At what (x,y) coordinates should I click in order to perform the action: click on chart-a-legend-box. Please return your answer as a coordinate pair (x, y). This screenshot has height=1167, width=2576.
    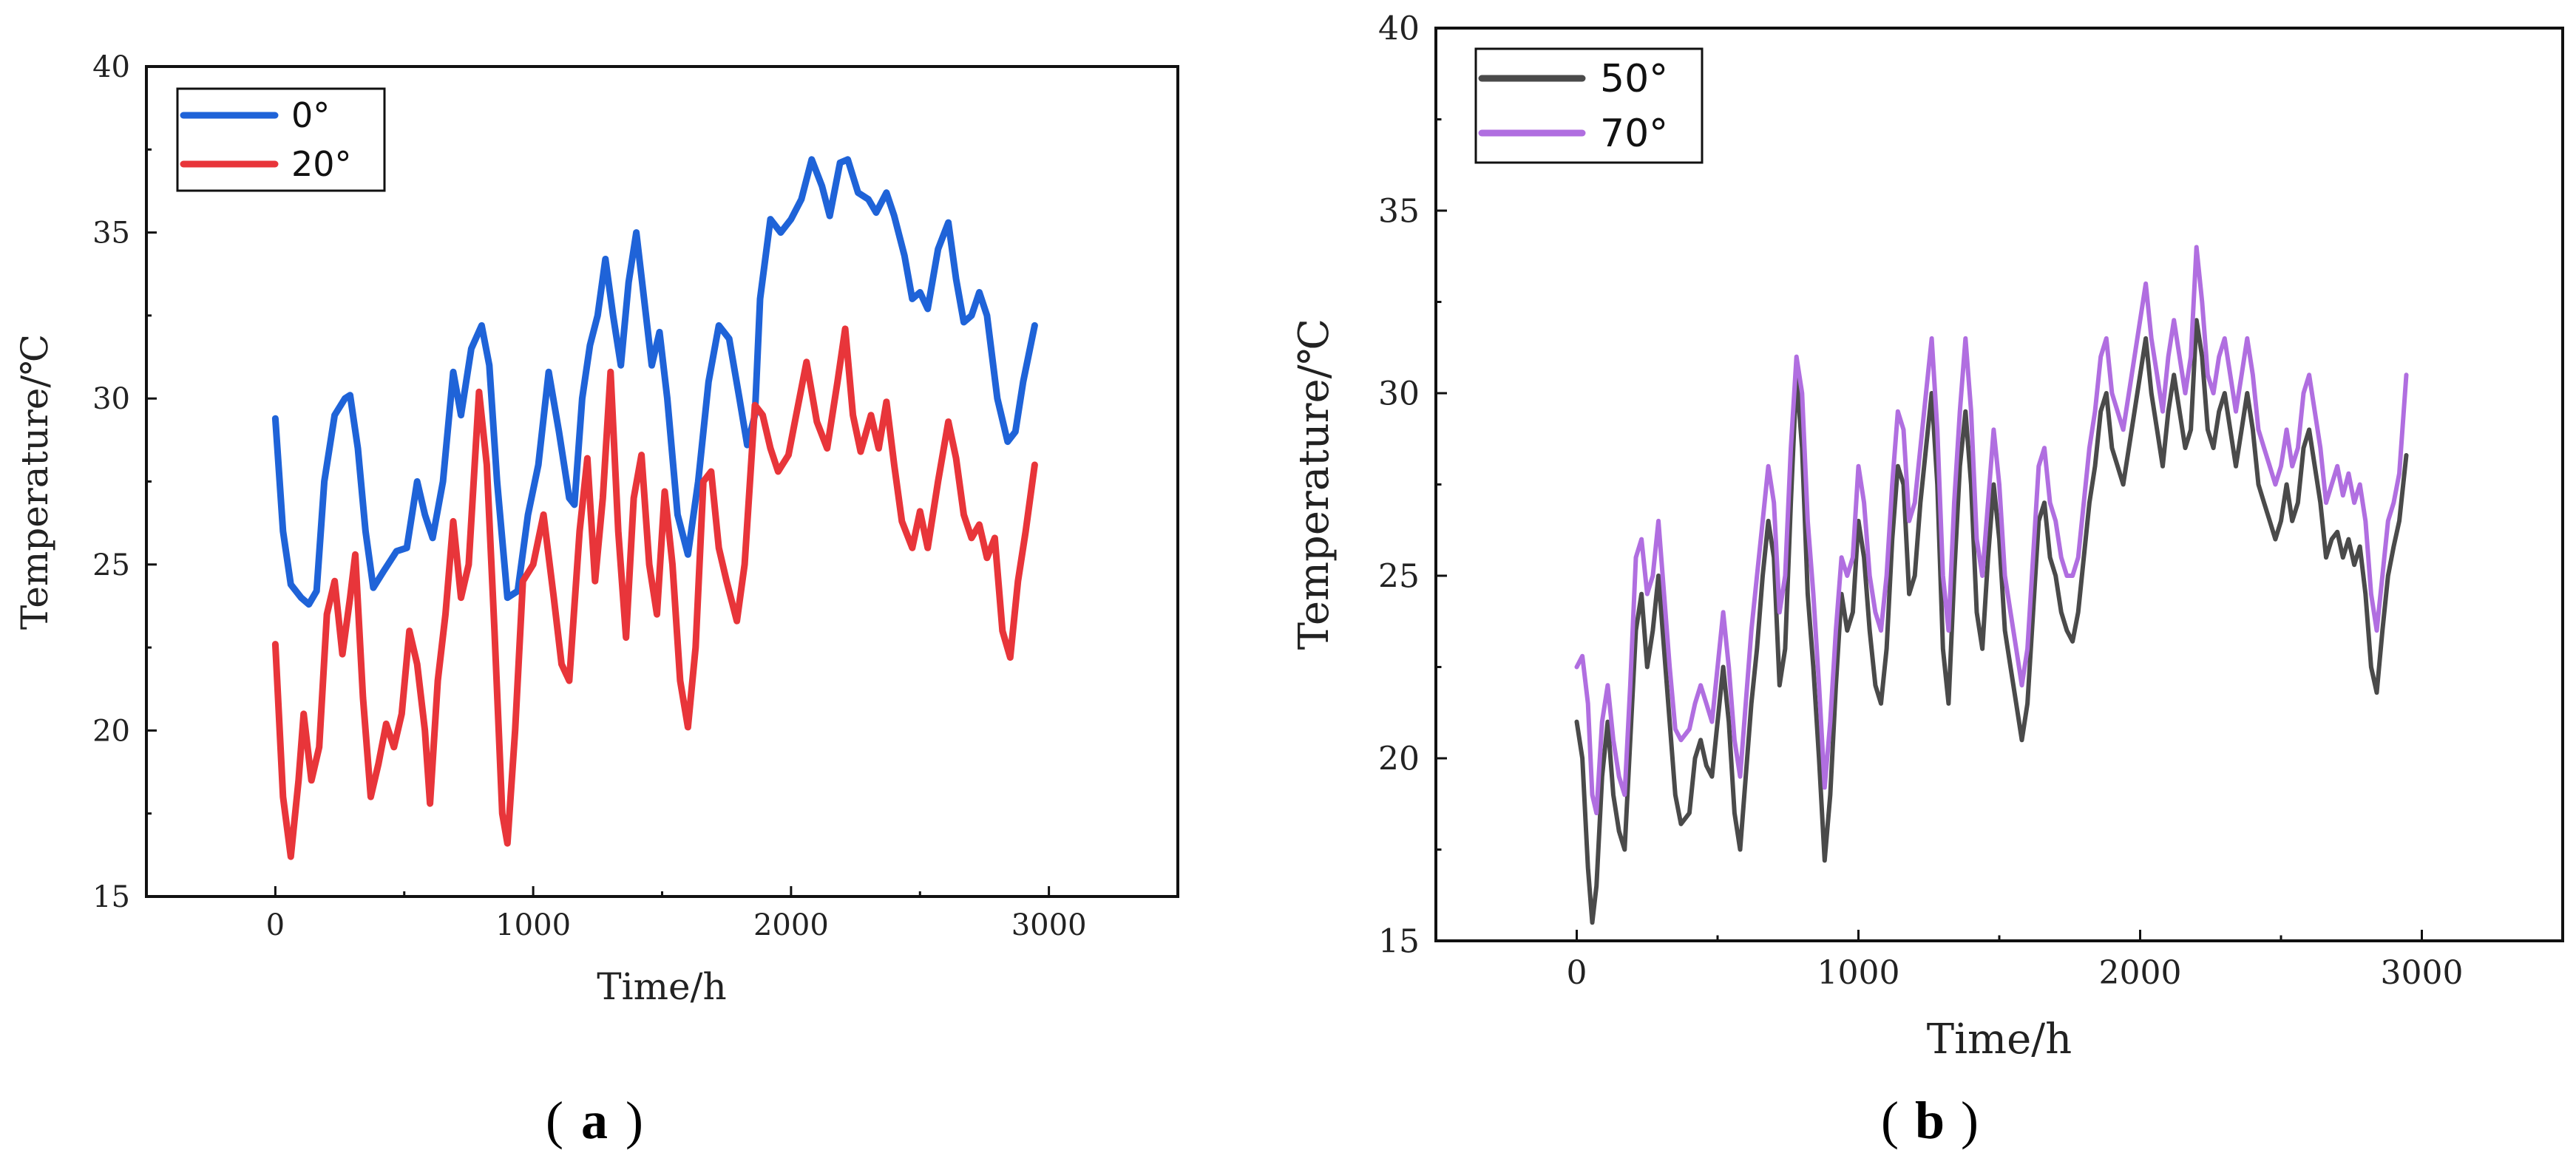
    Looking at the image, I should click on (281, 140).